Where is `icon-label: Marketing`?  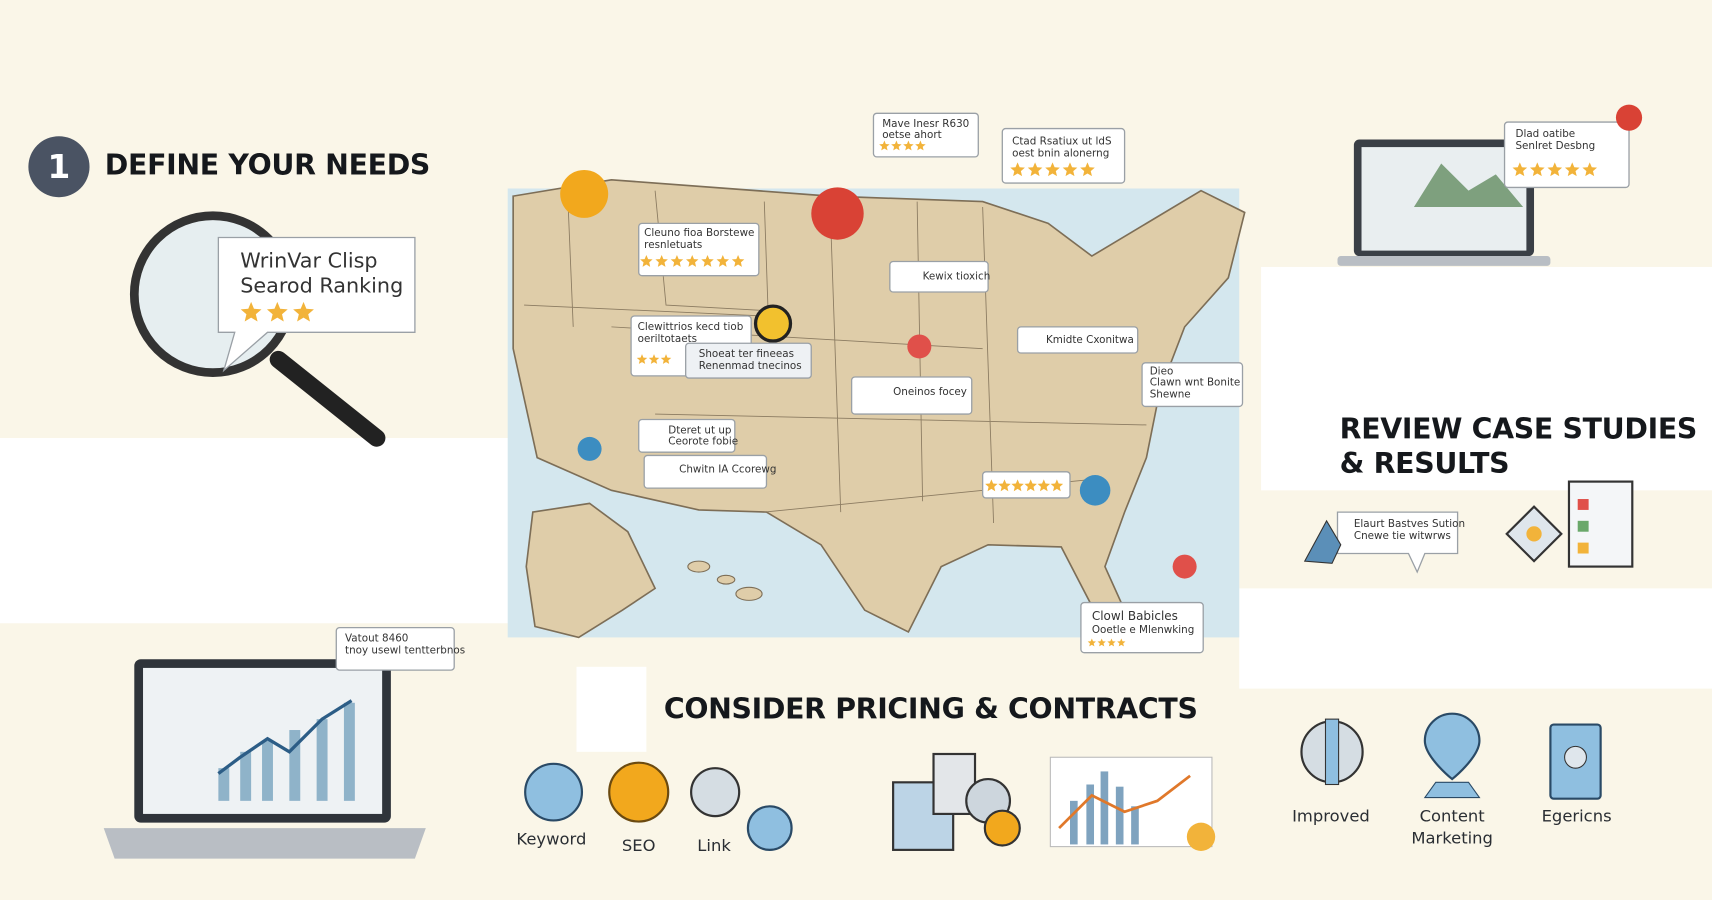
icon-label: Marketing is located at coordinates (1452, 837).